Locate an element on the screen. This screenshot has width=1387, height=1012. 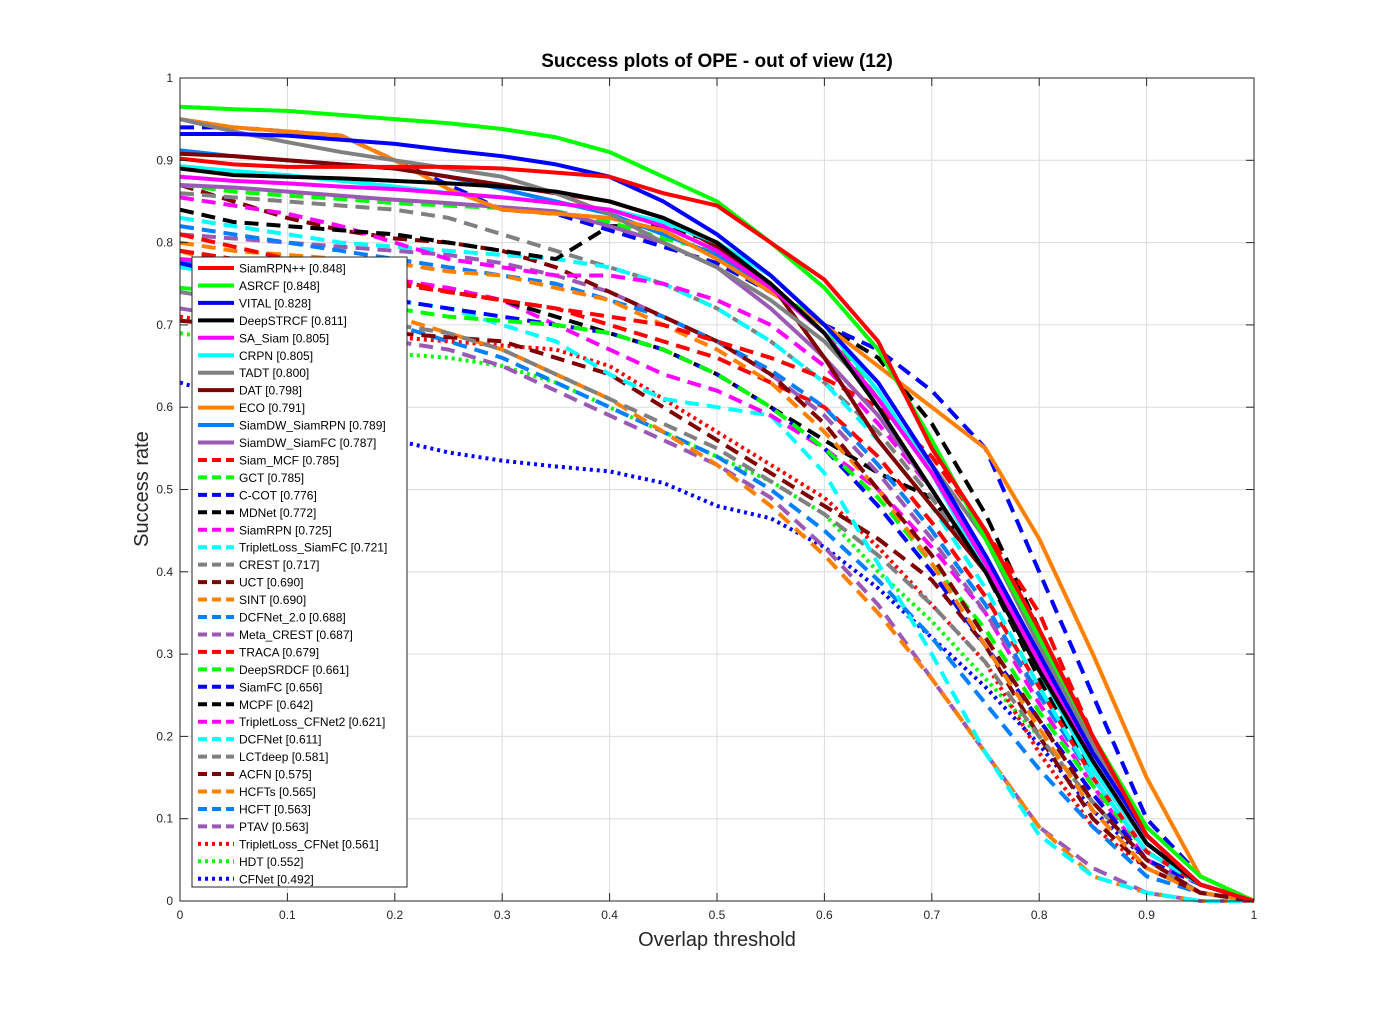
legend-label: LCTdeep [0.581] is located at coordinates (283, 757).